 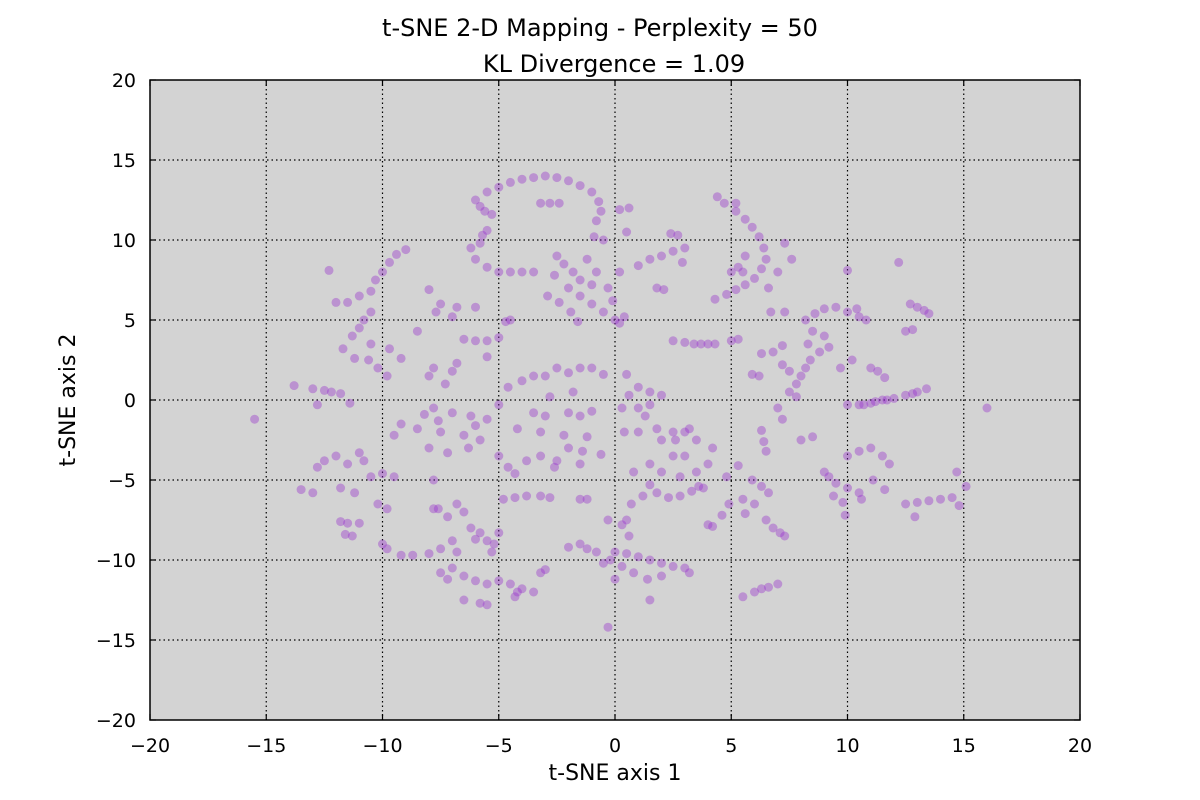 I want to click on y-tick-labels: −20 −15 −10 −5 0 5 10 15 20, so click(x=116, y=401).